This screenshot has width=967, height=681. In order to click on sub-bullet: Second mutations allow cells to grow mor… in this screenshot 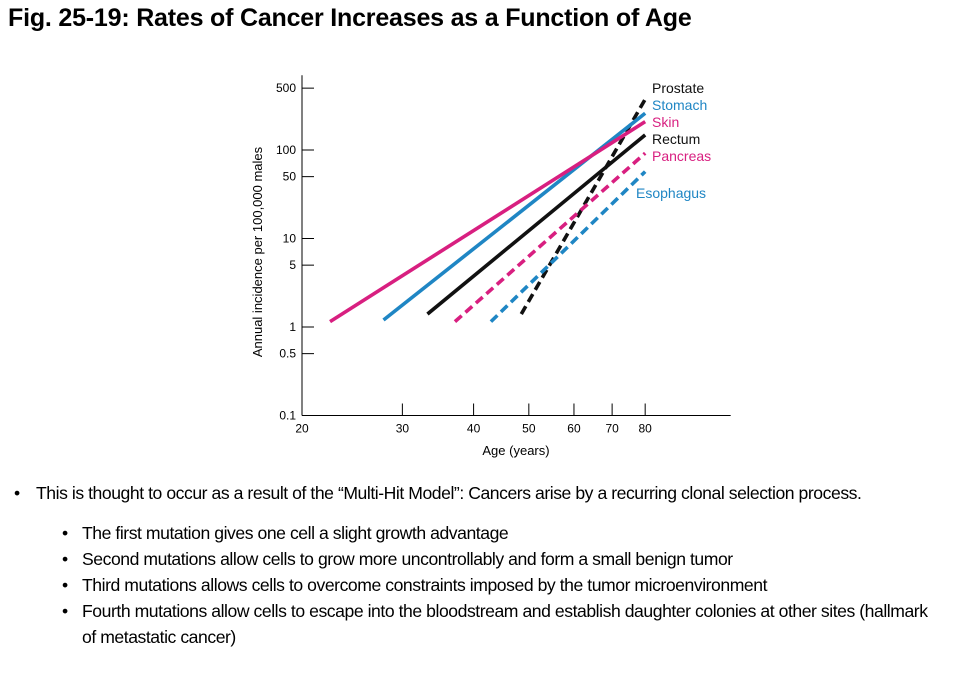, I will do `click(502, 559)`.